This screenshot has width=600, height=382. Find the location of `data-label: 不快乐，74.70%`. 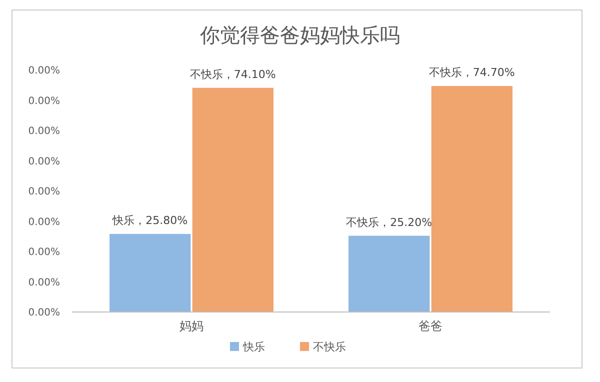

data-label: 不快乐，74.70% is located at coordinates (471, 72).